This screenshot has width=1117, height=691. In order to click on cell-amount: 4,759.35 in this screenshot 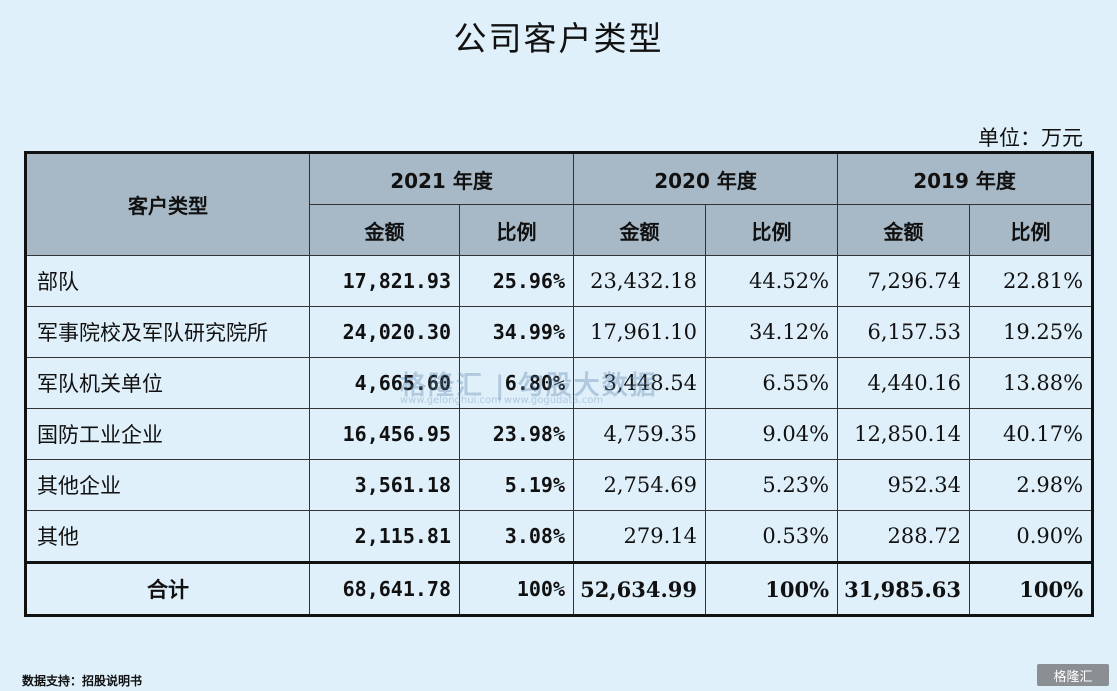, I will do `click(640, 434)`.